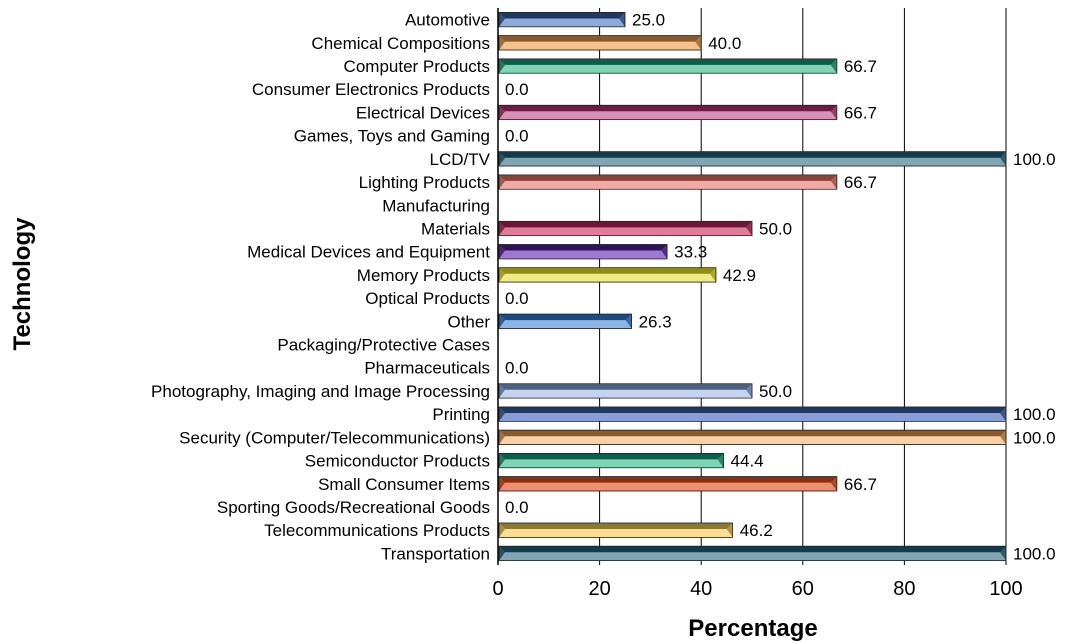 This screenshot has width=1071, height=644. I want to click on value-label: 26.3, so click(655, 321).